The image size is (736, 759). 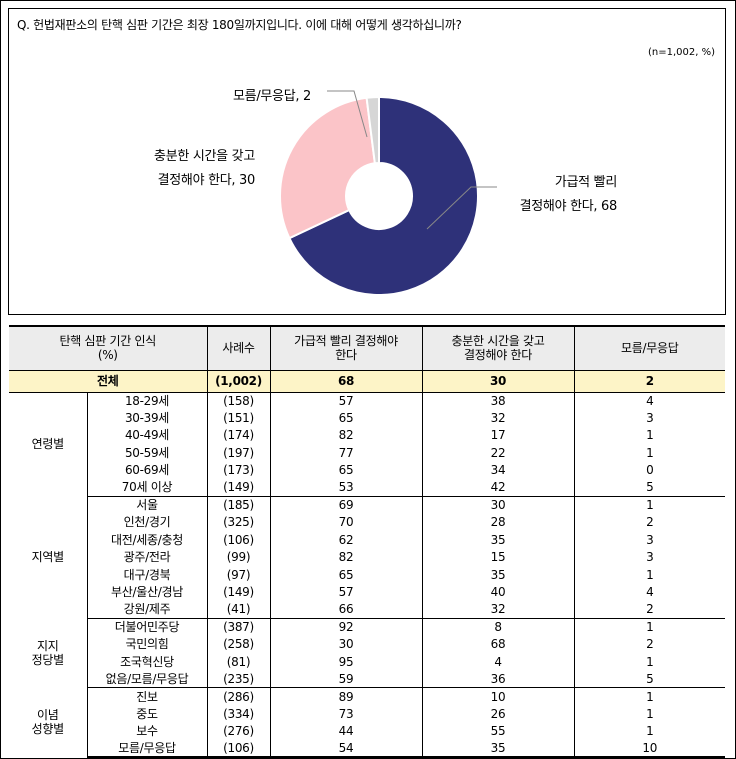 I want to click on row-n: (97), so click(x=239, y=574).